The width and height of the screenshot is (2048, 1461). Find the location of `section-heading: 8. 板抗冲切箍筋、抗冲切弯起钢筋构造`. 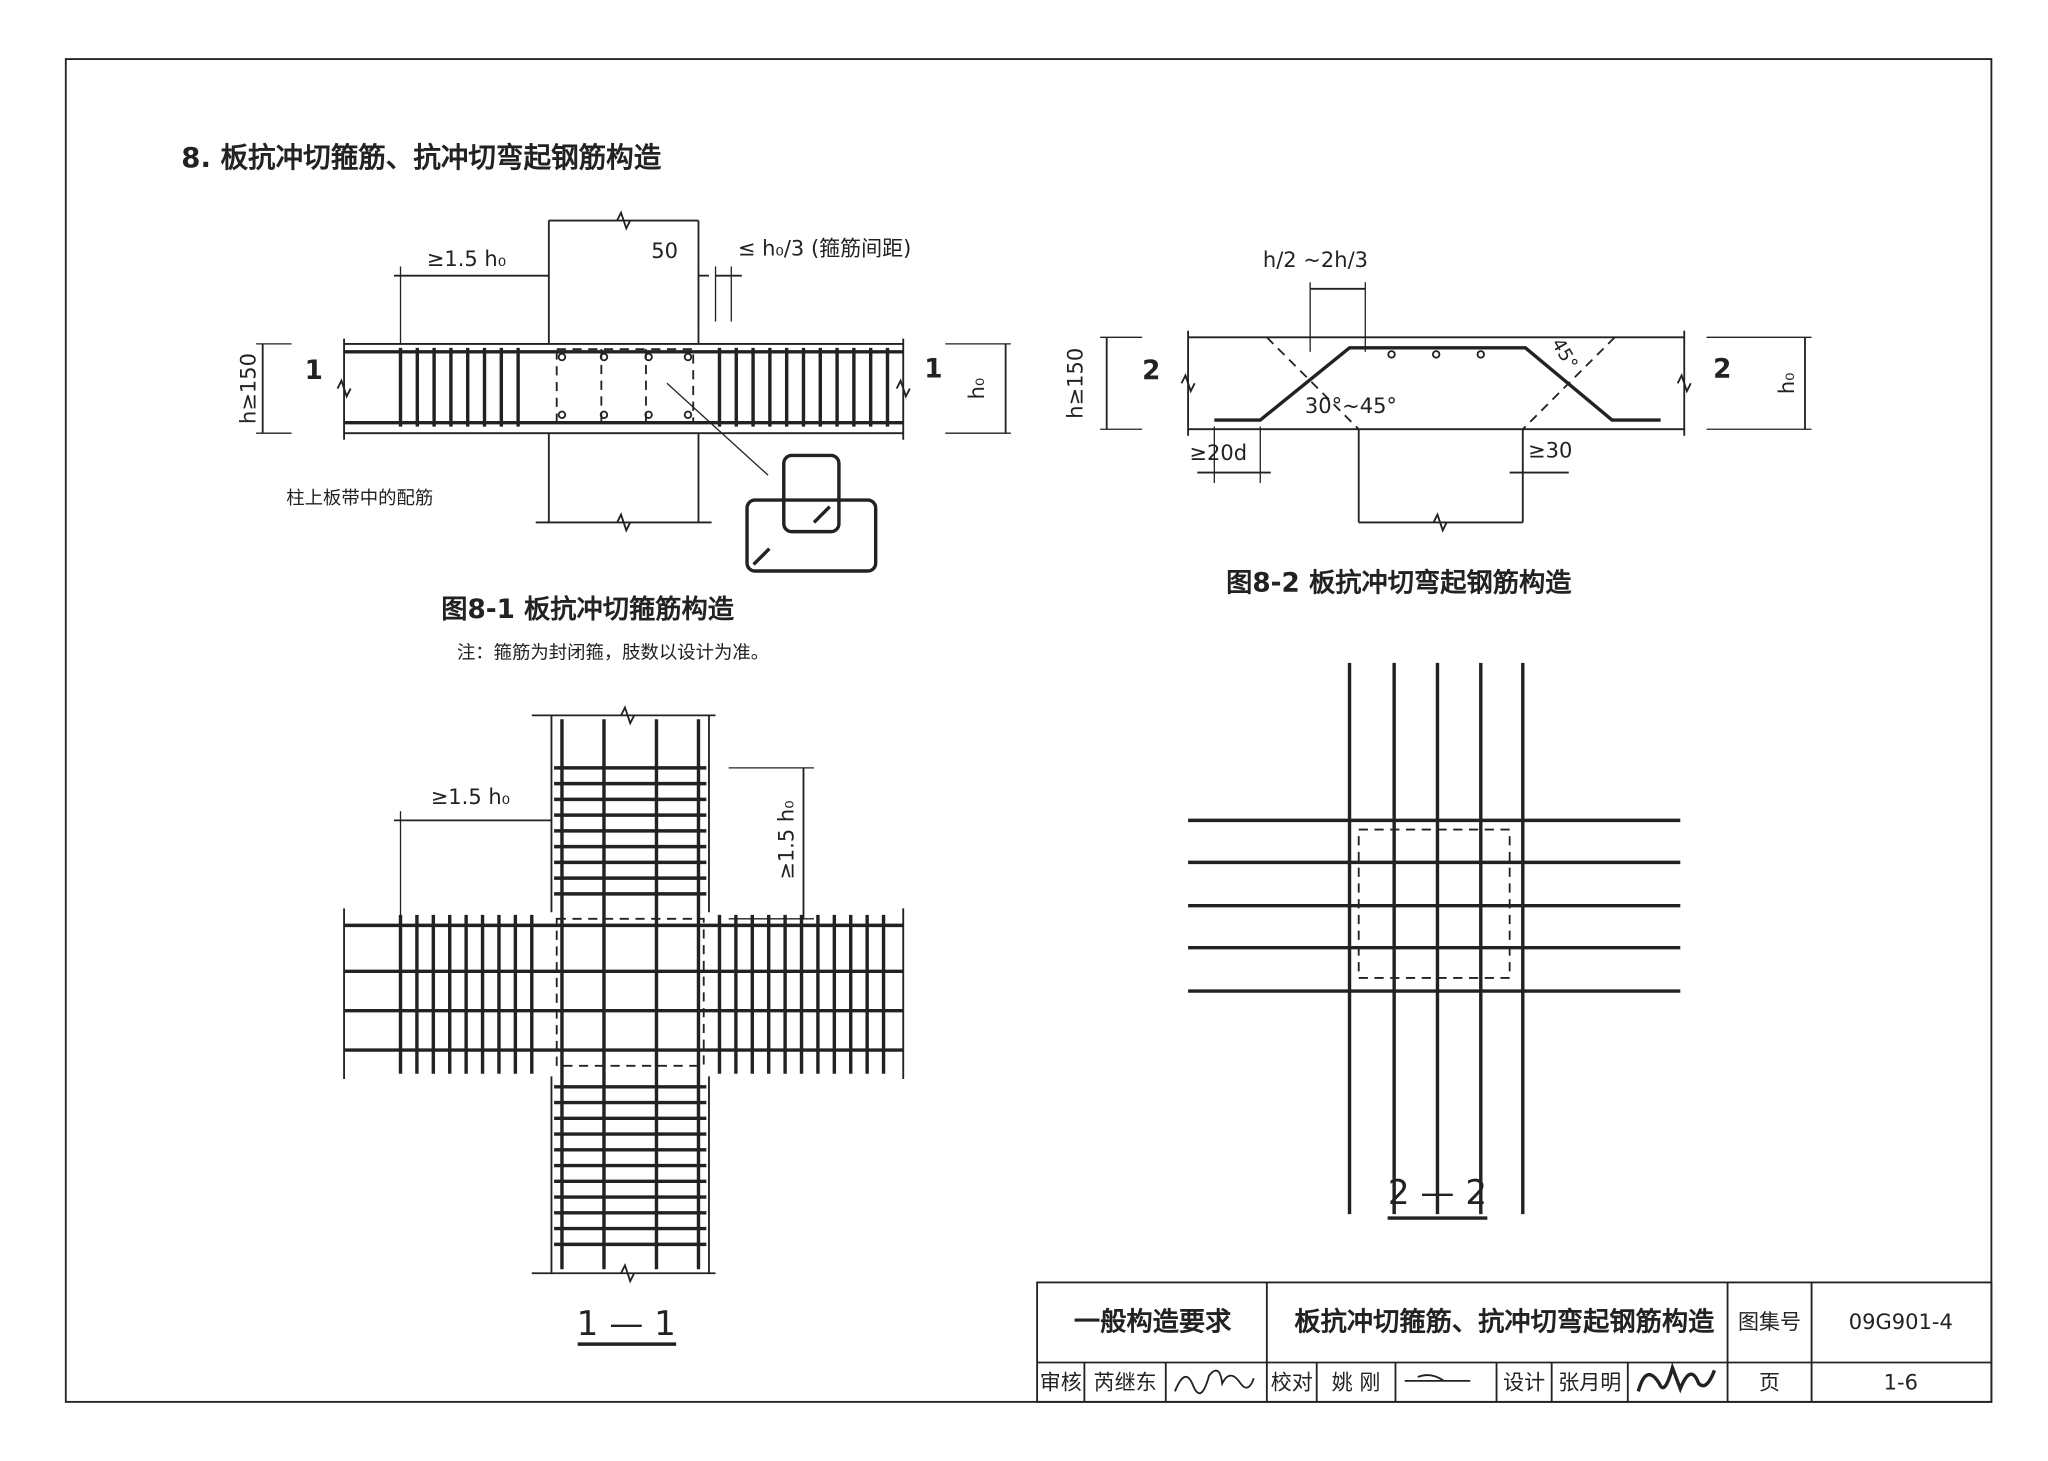

section-heading: 8. 板抗冲切箍筋、抗冲切弯起钢筋构造 is located at coordinates (421, 158).